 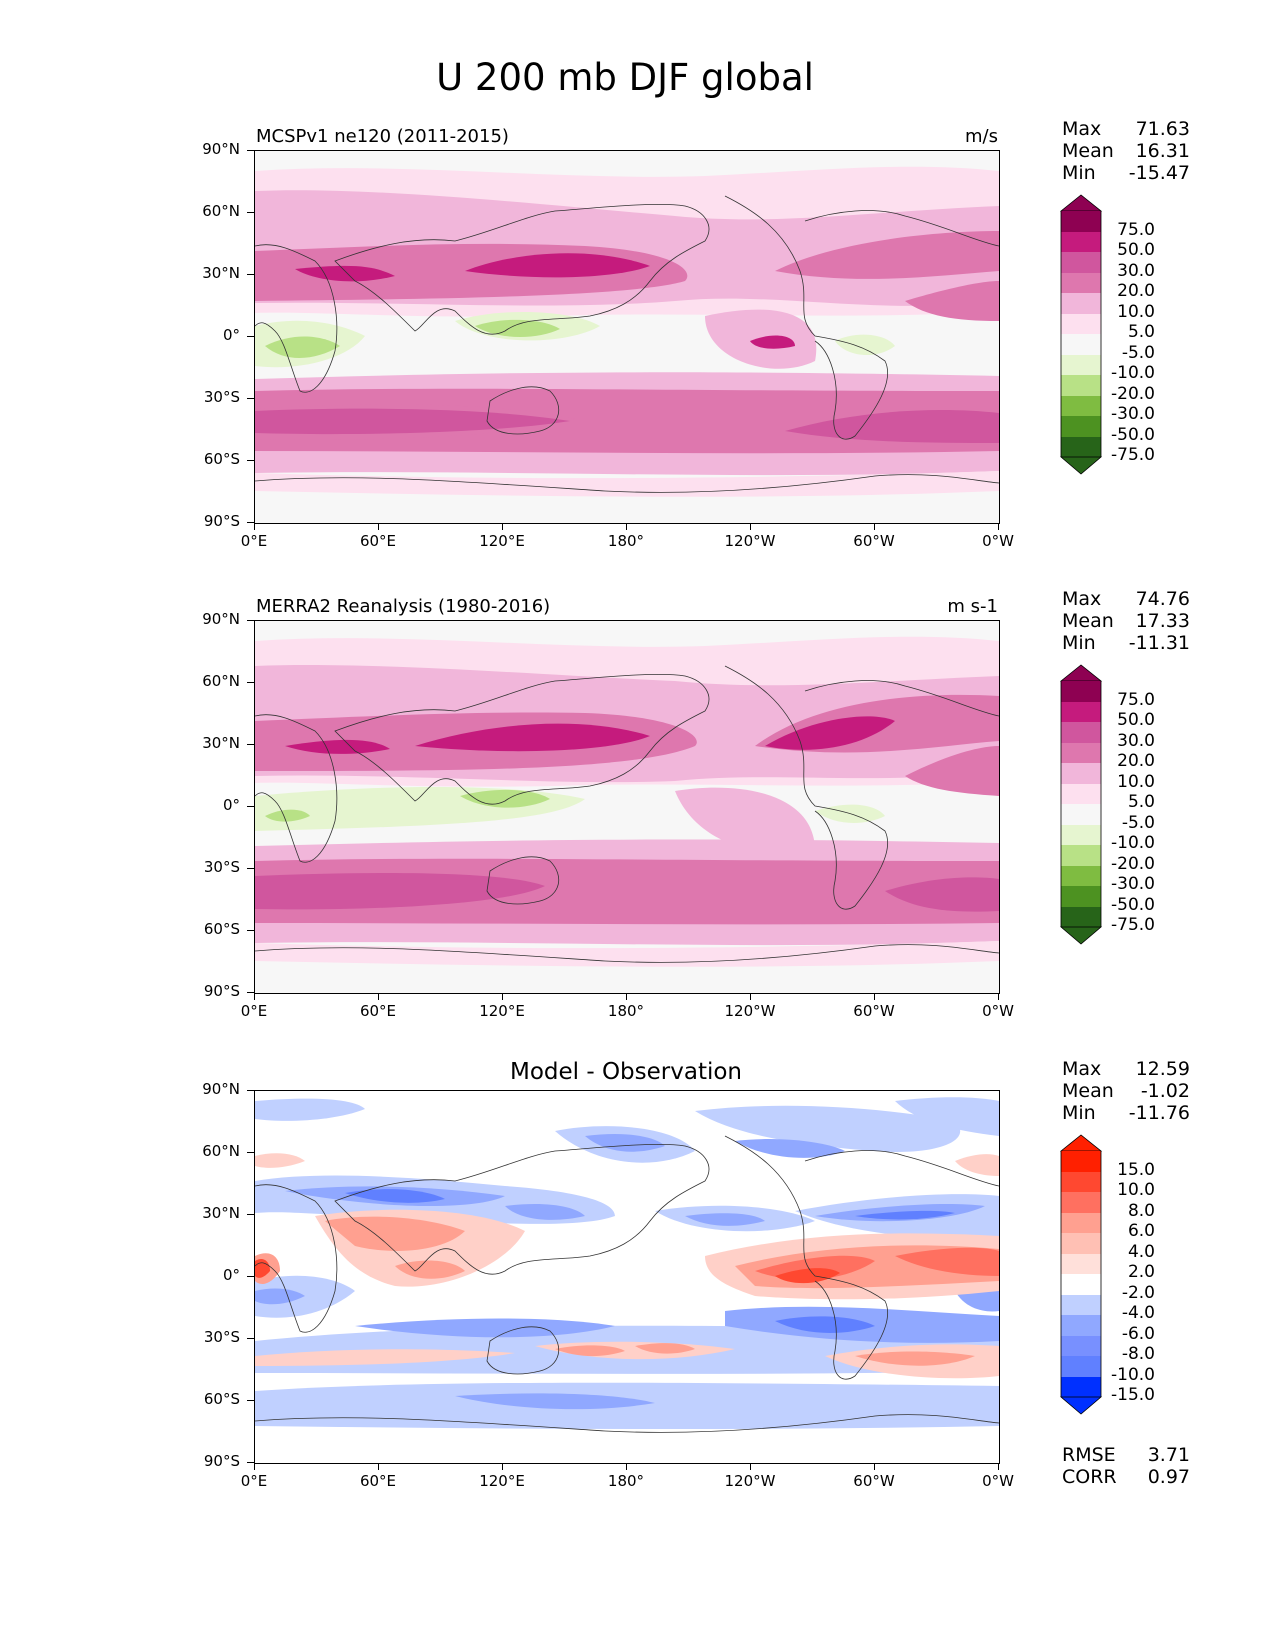 What do you see at coordinates (1133, 394) in the screenshot?
I see `colorbar-label: -20.0` at bounding box center [1133, 394].